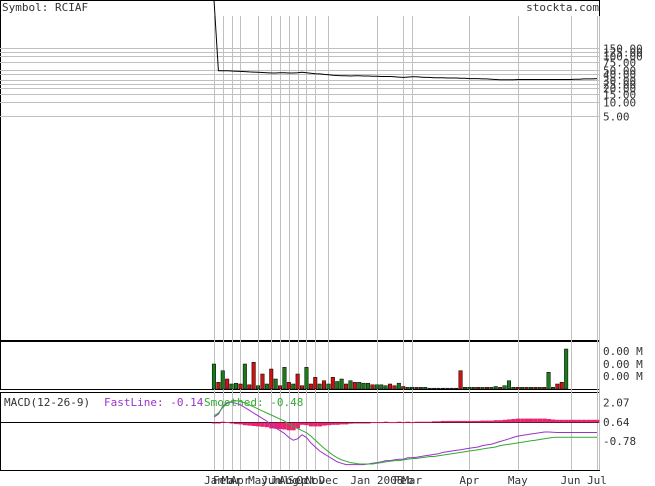 The width and height of the screenshot is (655, 486). I want to click on price-y-tick-label: 10.00, so click(619, 103).